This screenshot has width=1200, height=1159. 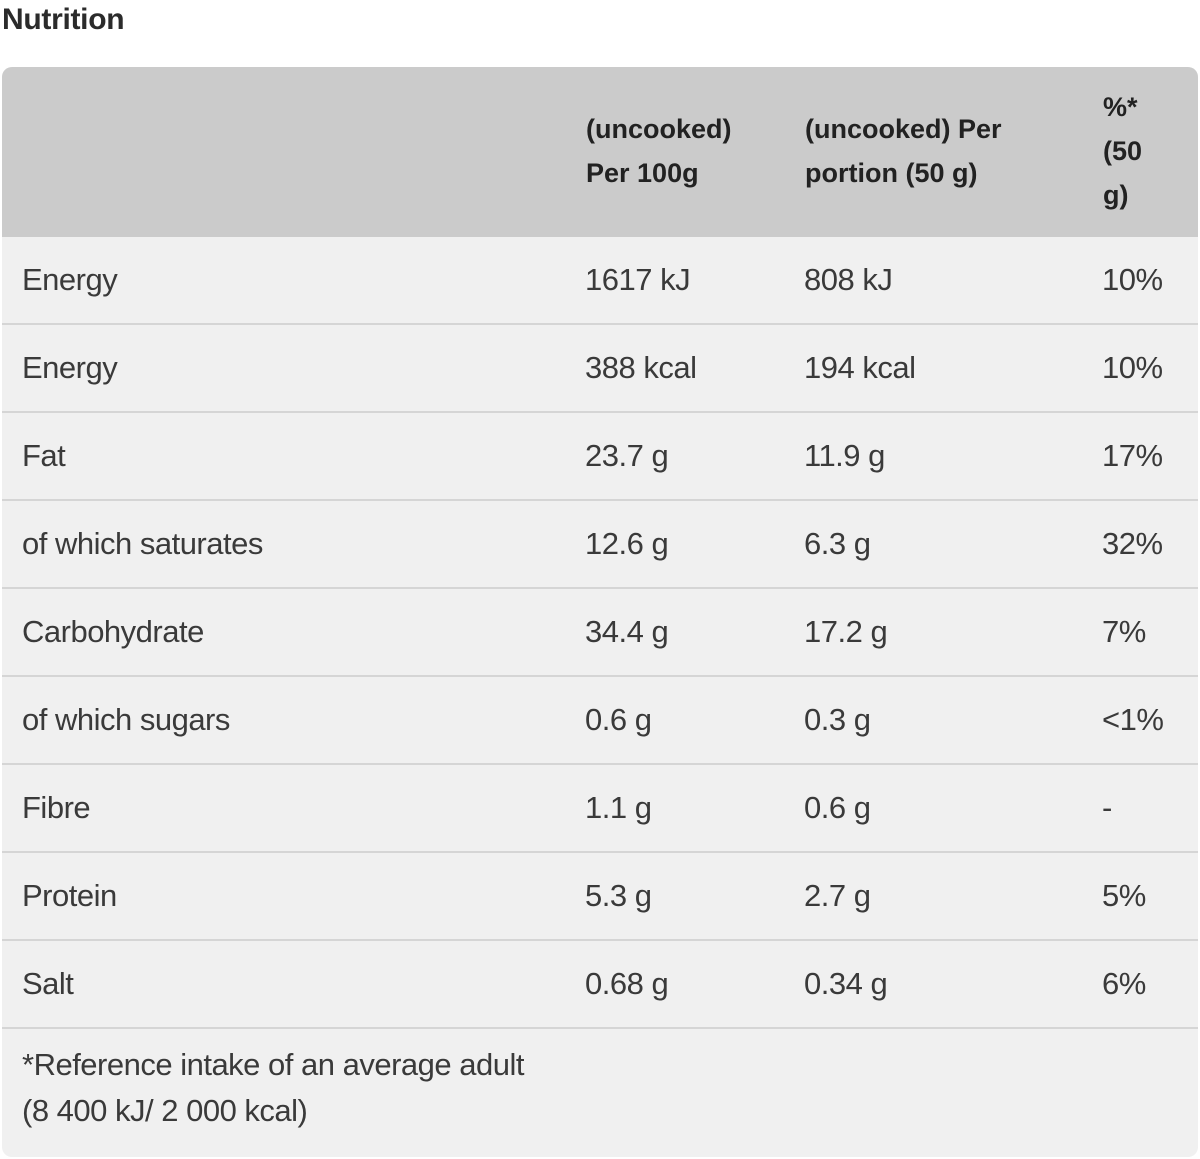 I want to click on header-percent-ri: %* (50 g), so click(x=1143, y=151).